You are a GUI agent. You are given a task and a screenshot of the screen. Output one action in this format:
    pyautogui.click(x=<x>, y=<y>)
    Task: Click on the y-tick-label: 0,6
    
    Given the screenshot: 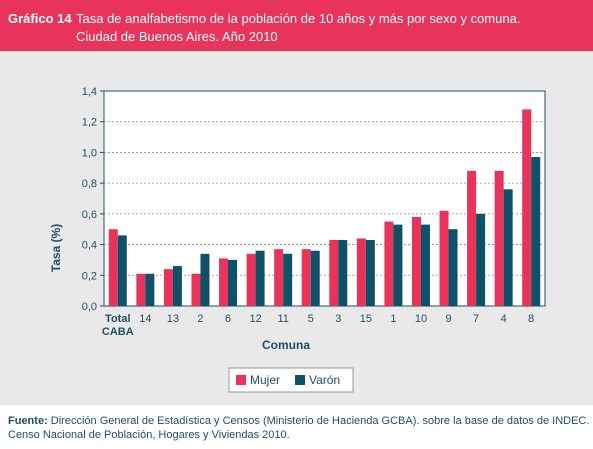 What is the action you would take?
    pyautogui.click(x=89, y=215)
    